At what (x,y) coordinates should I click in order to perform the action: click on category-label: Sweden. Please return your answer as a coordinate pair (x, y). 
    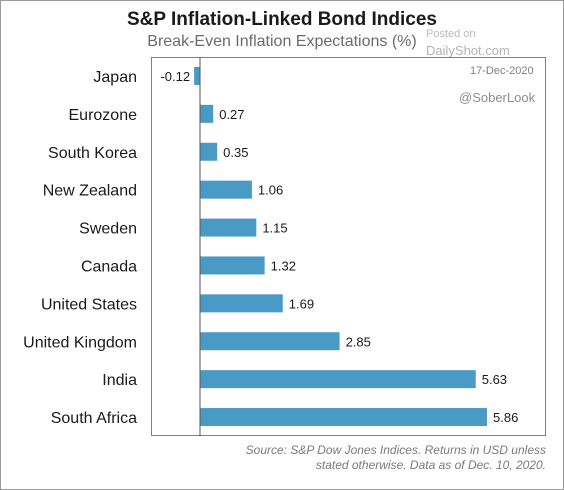
    Looking at the image, I should click on (108, 229).